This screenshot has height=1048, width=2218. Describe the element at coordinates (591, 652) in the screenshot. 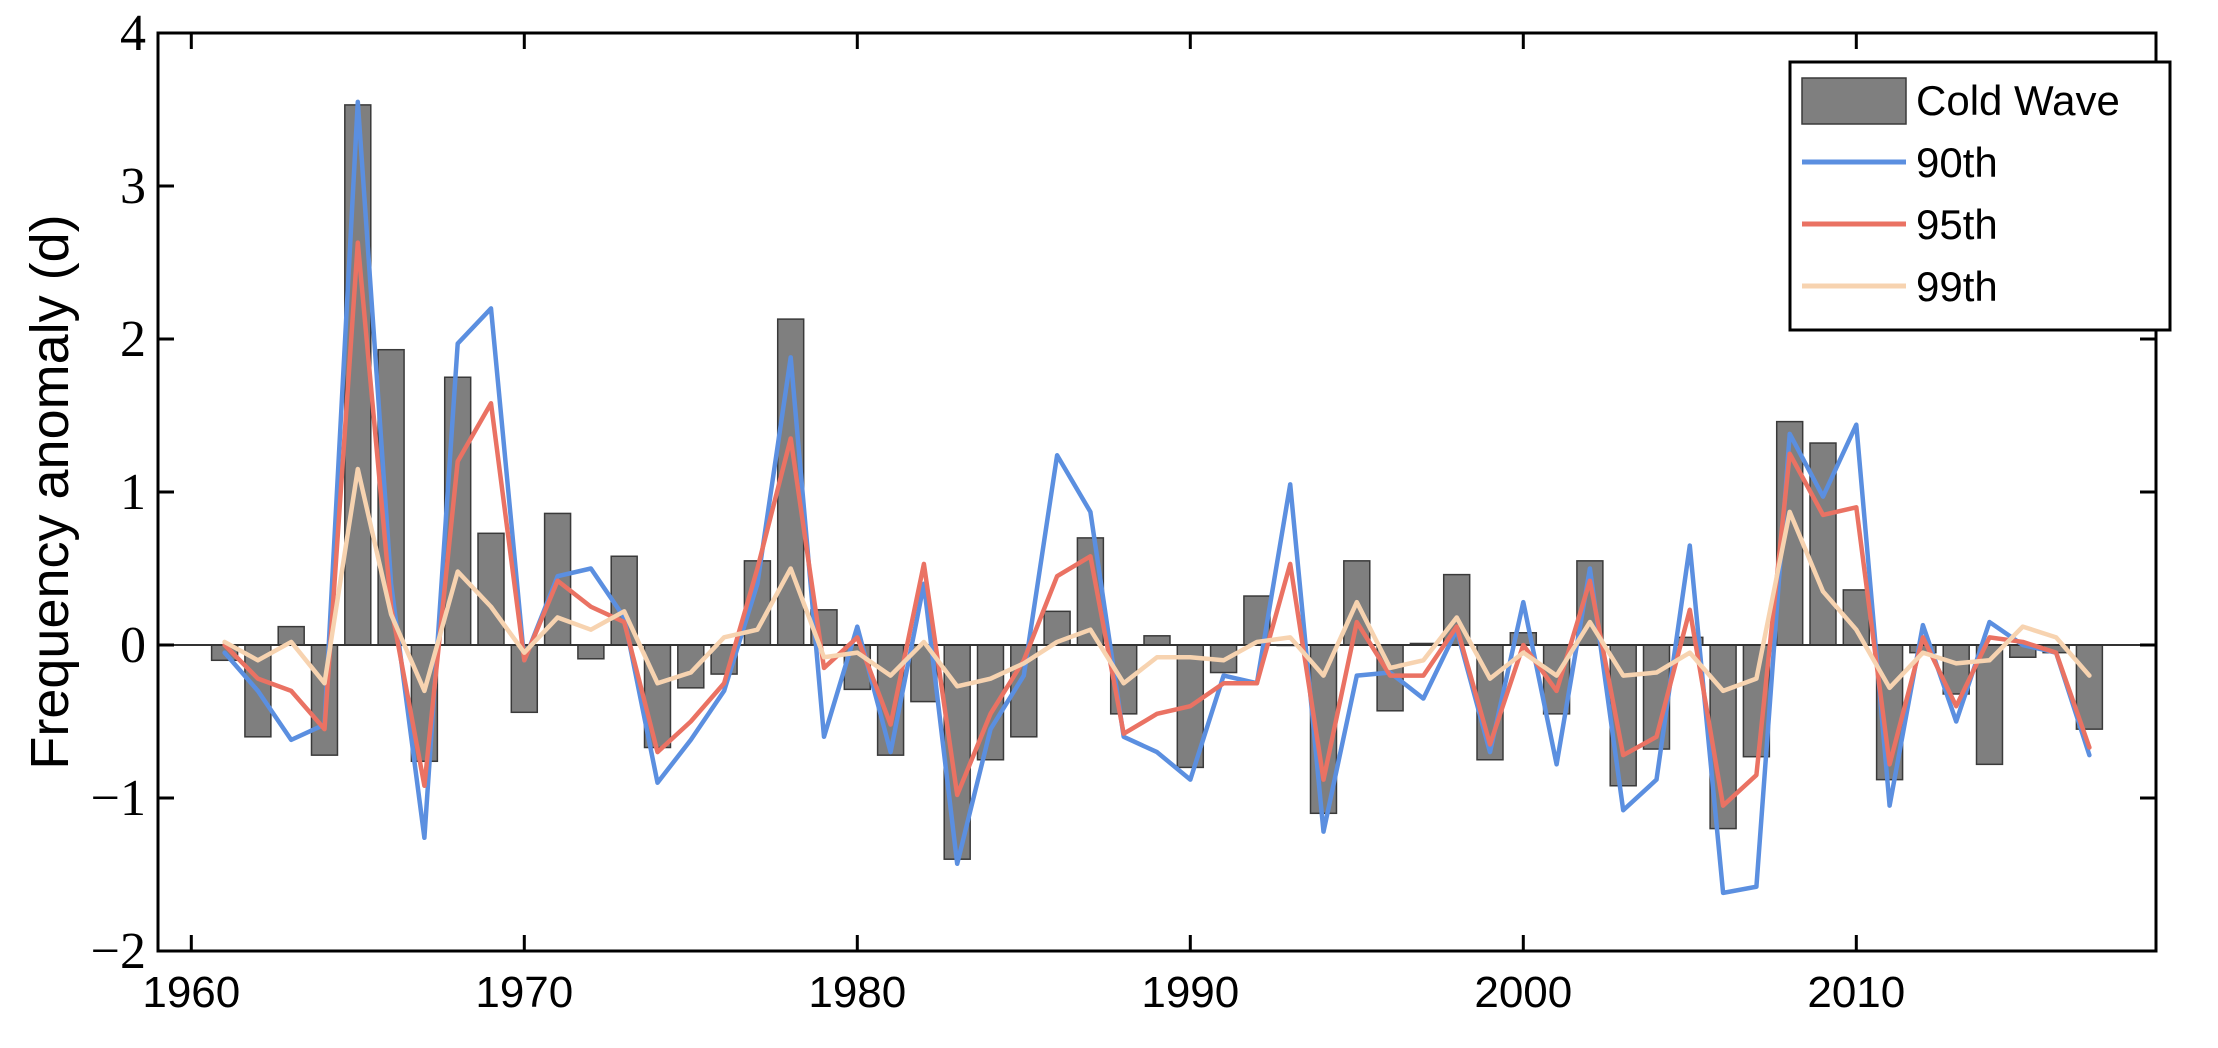

I see `cold-wave-bar-1972` at that location.